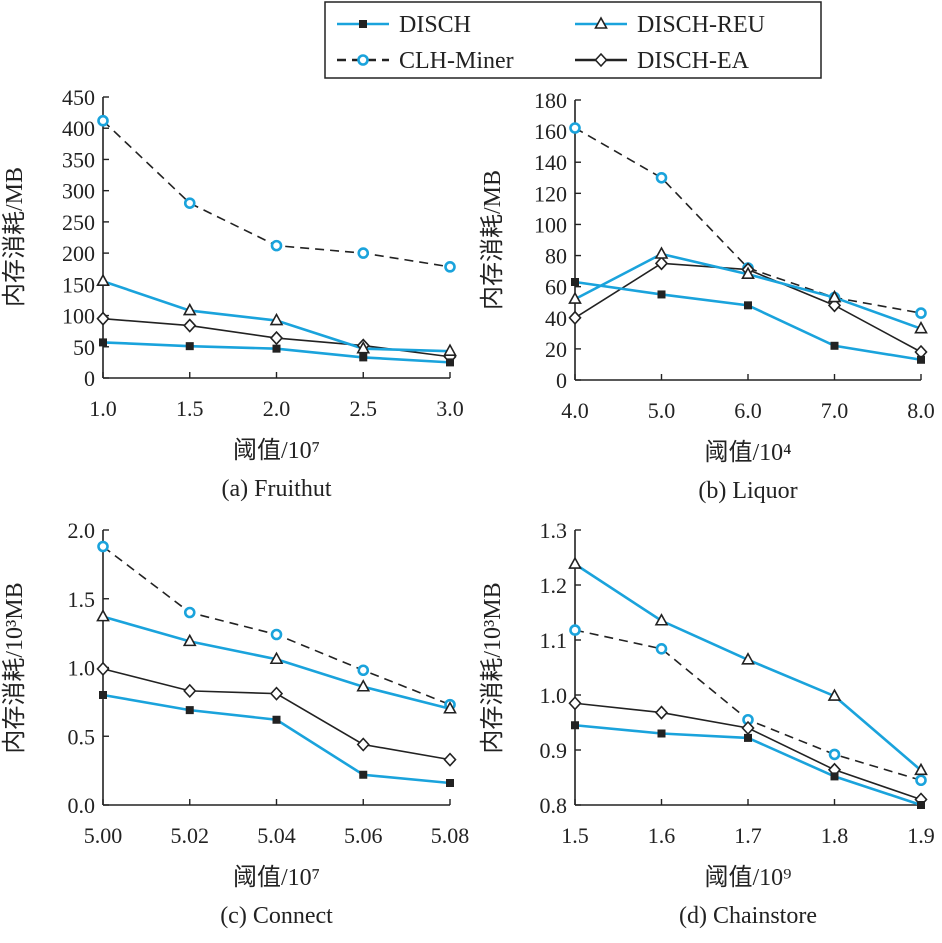 The width and height of the screenshot is (942, 943). What do you see at coordinates (662, 61) in the screenshot?
I see `legend-item-disch-ea: DISCH-EA` at bounding box center [662, 61].